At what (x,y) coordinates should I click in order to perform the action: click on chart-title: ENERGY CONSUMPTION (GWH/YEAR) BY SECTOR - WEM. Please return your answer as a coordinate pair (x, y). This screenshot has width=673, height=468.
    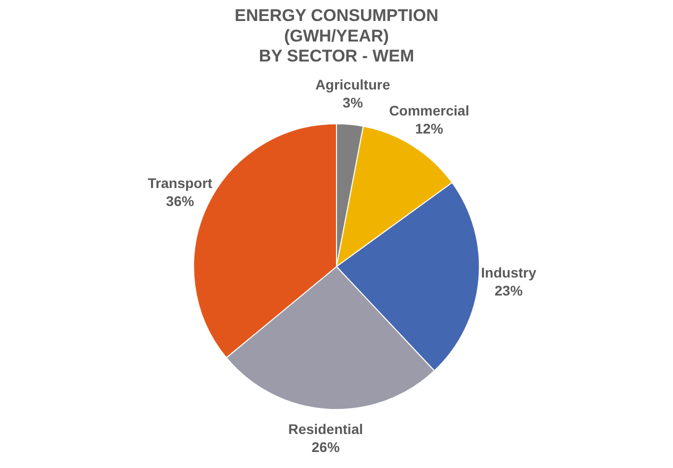
    Looking at the image, I should click on (336, 36).